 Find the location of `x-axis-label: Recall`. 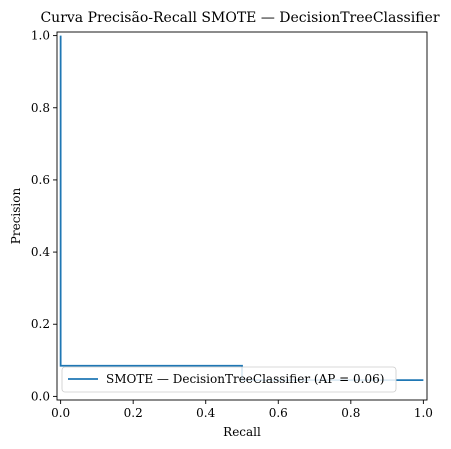

x-axis-label: Recall is located at coordinates (242, 432).